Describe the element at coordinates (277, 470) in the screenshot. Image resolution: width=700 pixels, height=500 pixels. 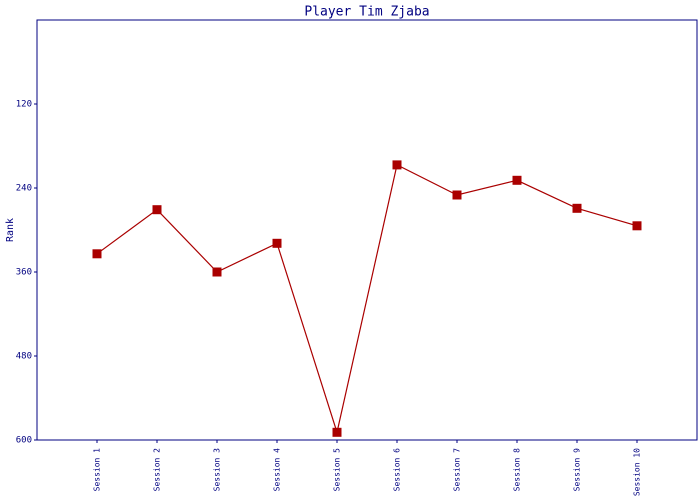
I see `x-tick-label: Session 4` at that location.